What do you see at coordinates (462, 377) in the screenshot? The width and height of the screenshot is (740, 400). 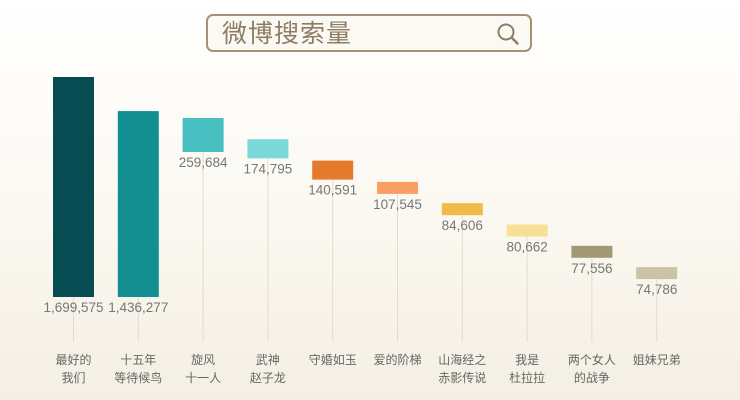 I see `category-label: 赤影传说` at bounding box center [462, 377].